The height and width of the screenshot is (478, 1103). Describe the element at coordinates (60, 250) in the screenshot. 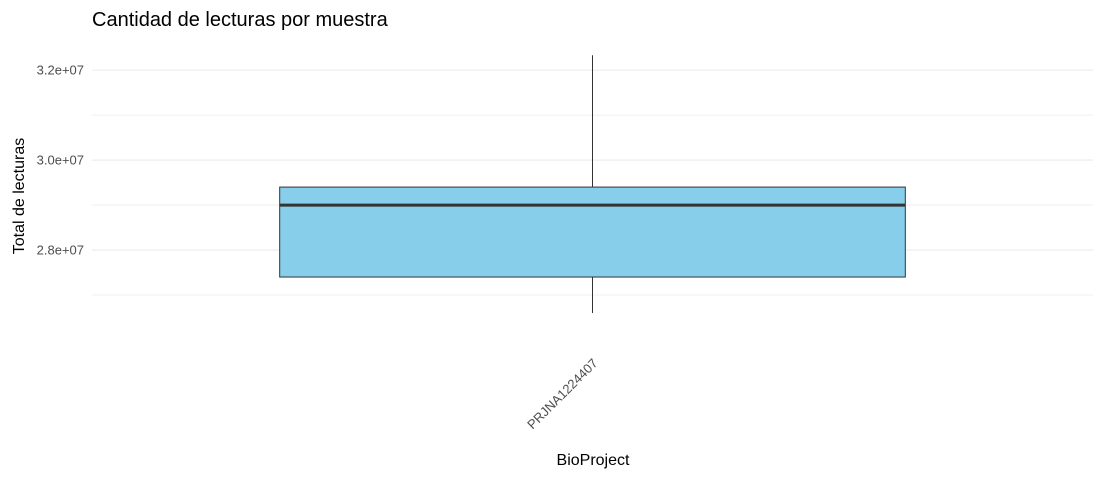

I see `y-tick-label: 2.8e+07` at that location.